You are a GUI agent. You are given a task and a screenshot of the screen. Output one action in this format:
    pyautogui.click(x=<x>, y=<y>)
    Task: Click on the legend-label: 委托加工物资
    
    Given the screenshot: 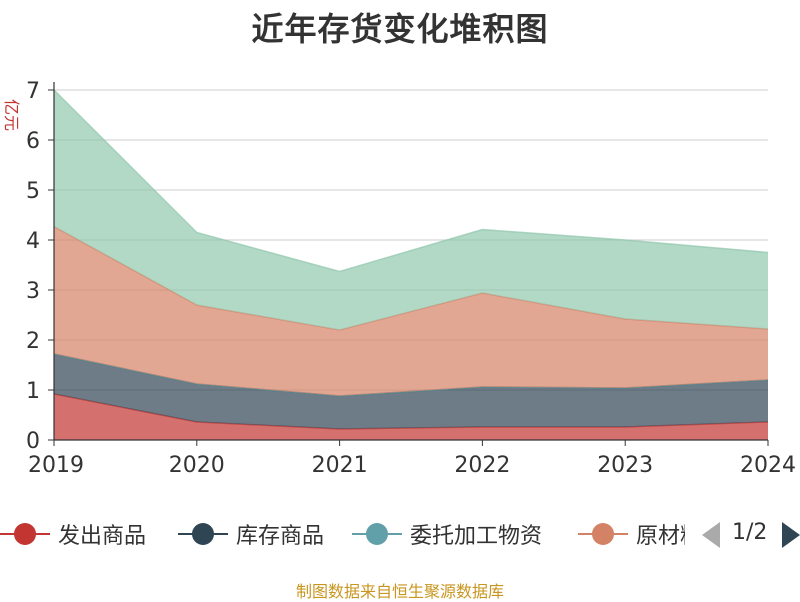 What is the action you would take?
    pyautogui.click(x=476, y=536)
    